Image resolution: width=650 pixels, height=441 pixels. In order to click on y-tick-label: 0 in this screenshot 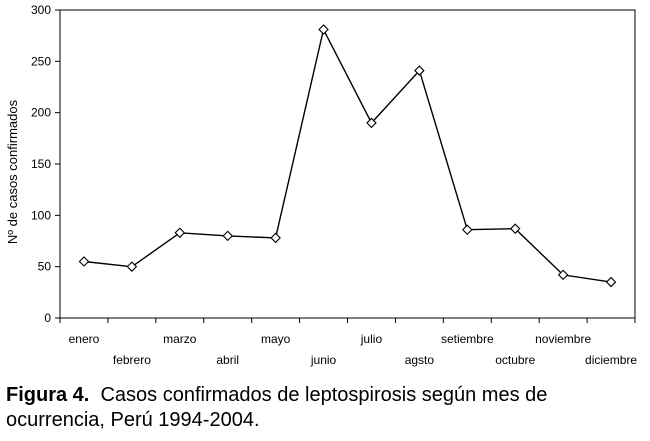, I will do `click(47, 318)`.